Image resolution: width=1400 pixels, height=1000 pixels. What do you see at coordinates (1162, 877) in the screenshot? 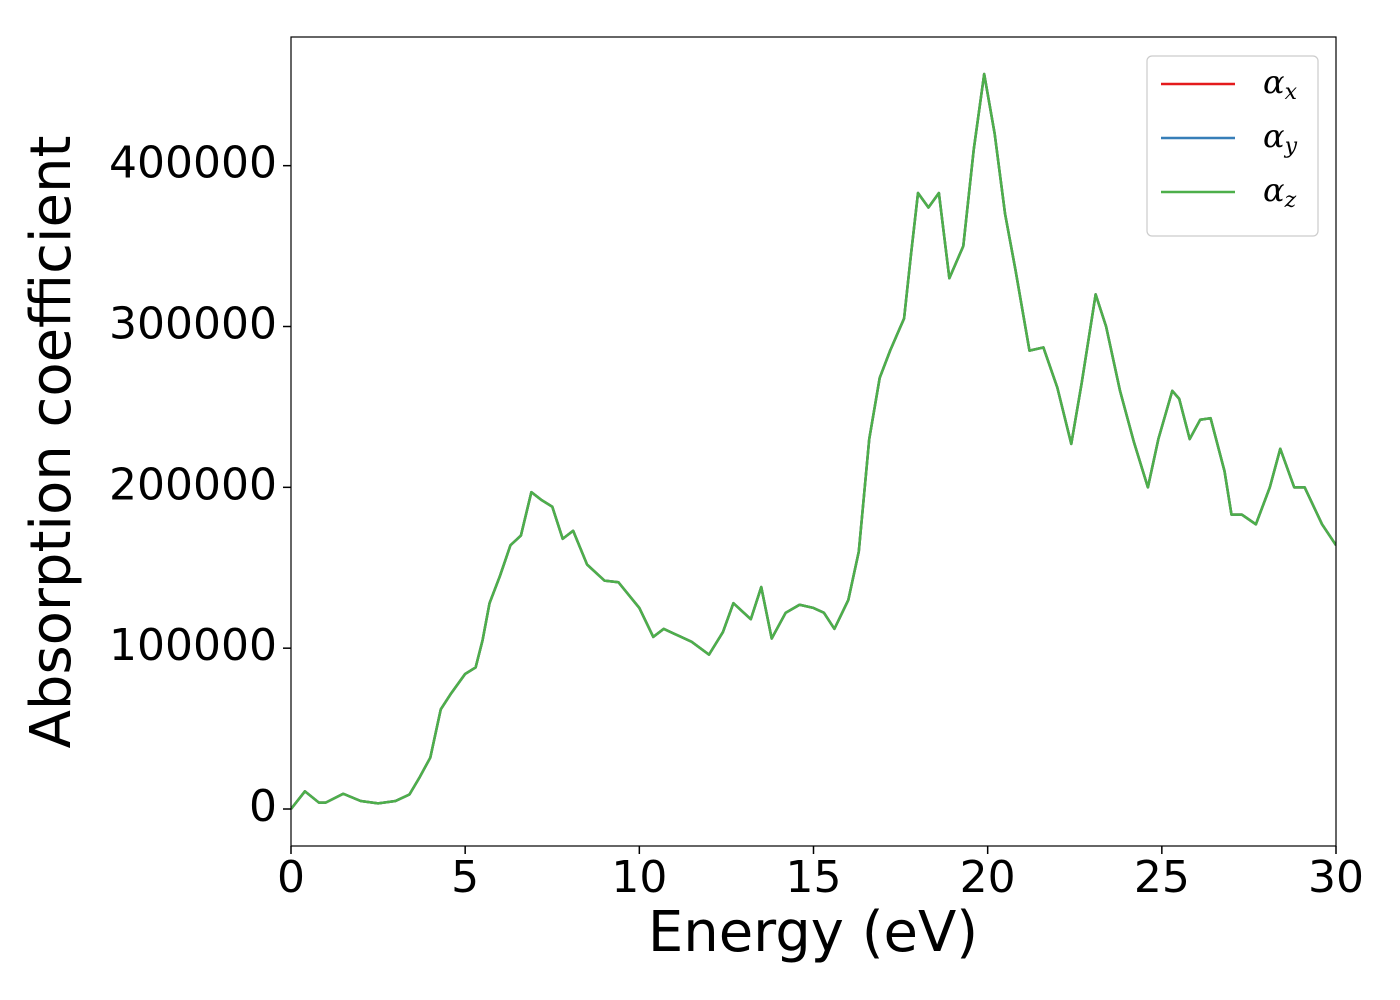
I see `x-tick-label: 25` at bounding box center [1162, 877].